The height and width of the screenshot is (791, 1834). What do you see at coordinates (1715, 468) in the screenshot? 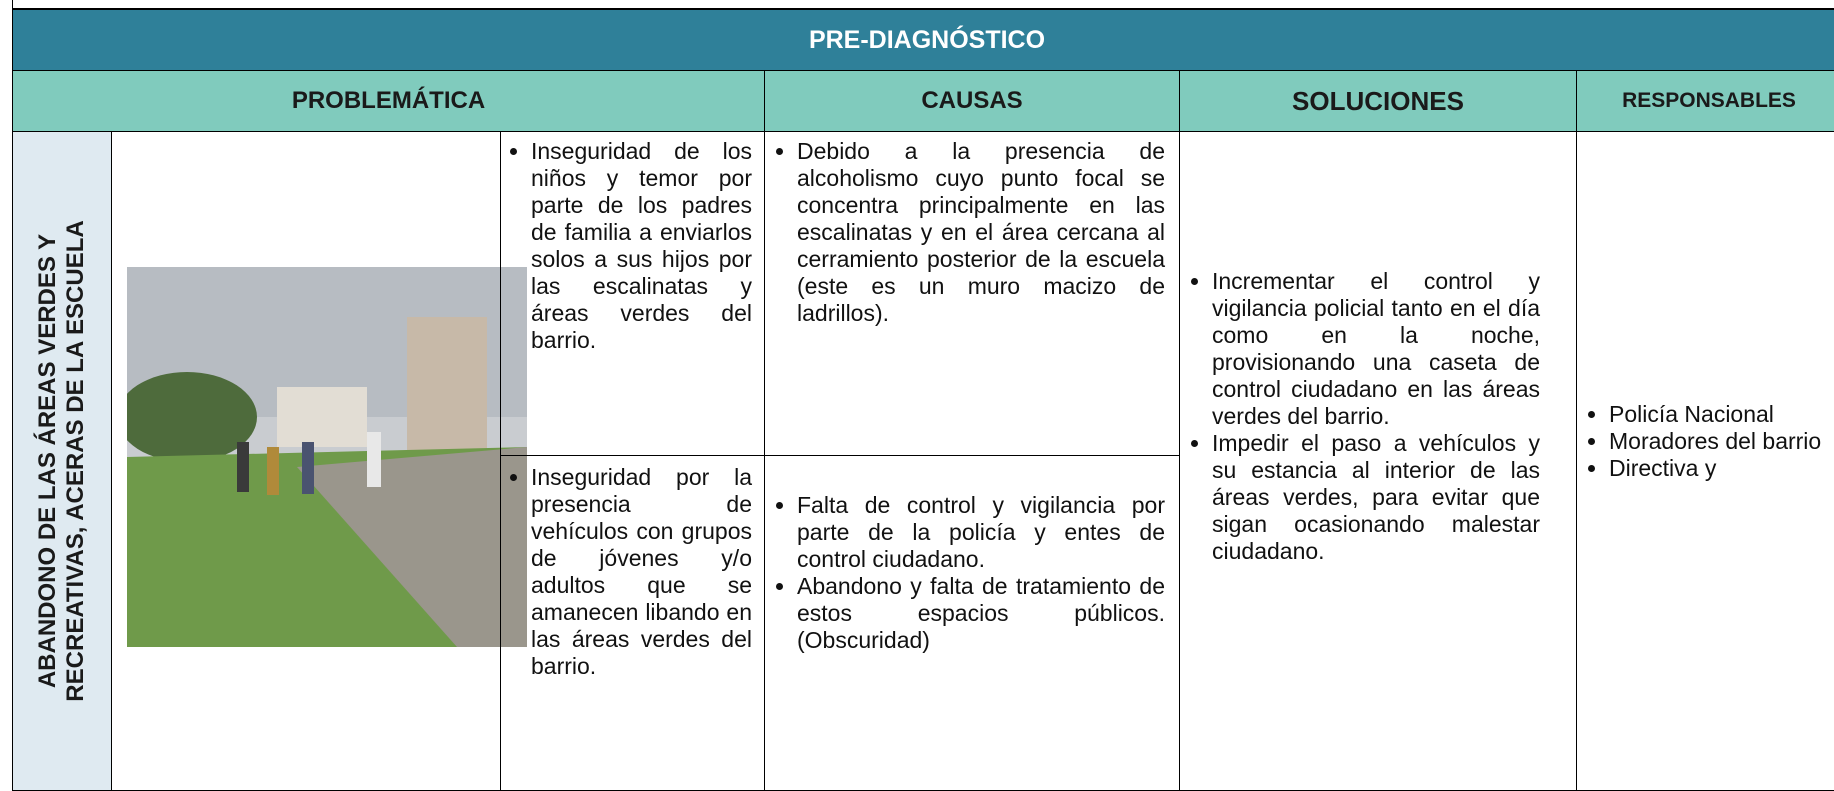
I see `responsable: Directiva y` at bounding box center [1715, 468].